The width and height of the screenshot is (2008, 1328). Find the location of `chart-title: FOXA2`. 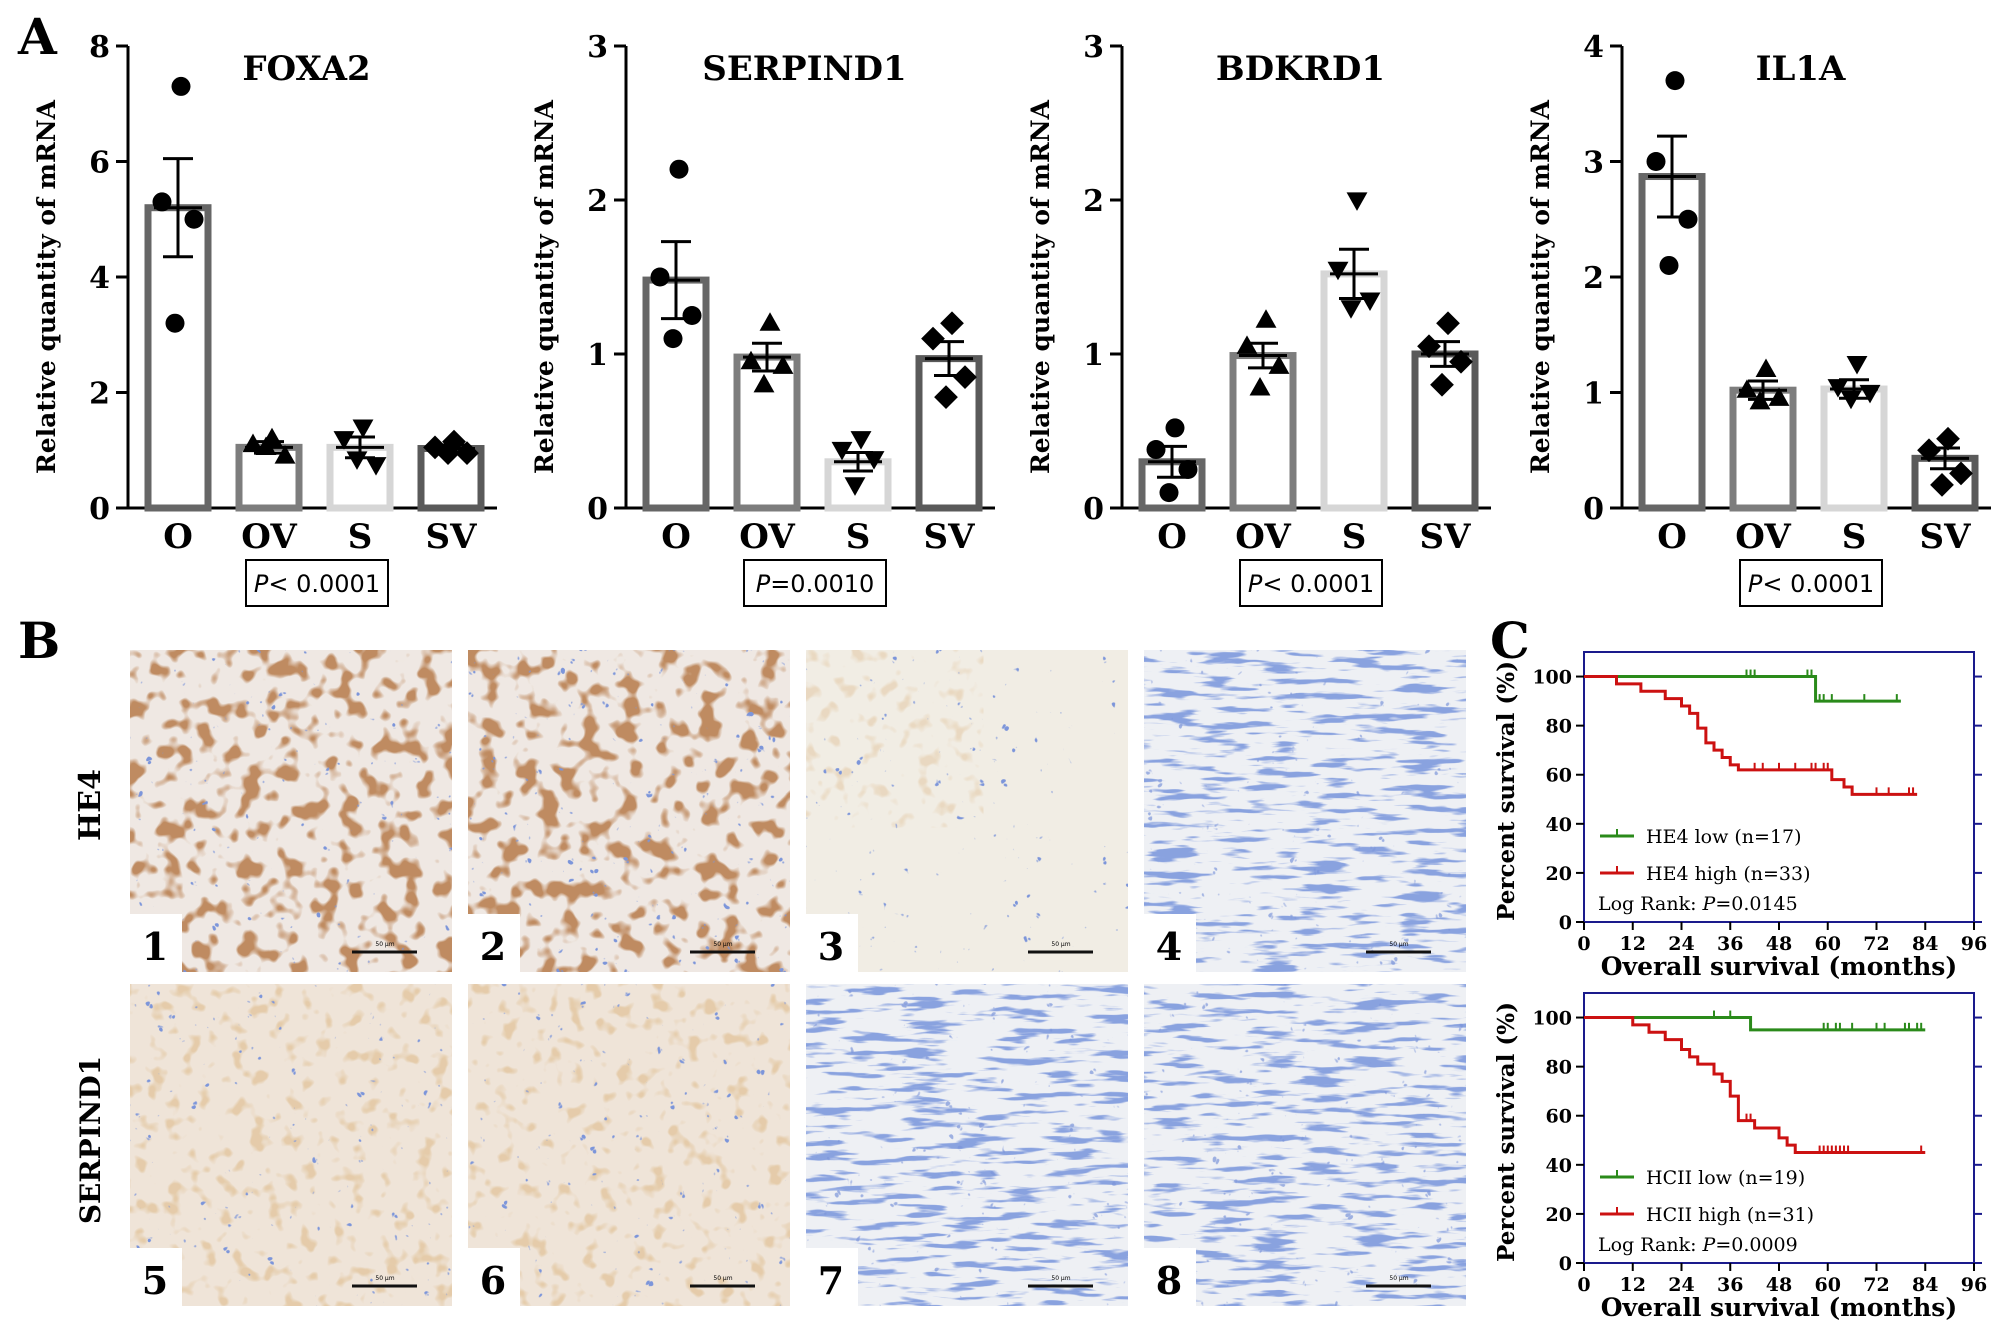

chart-title: FOXA2 is located at coordinates (306, 69).